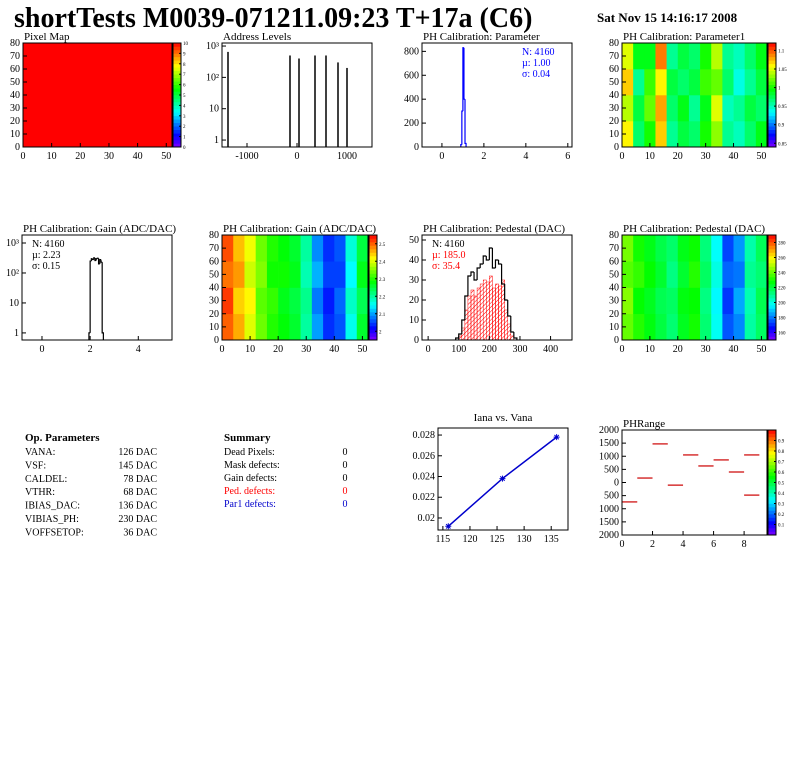  Describe the element at coordinates (214, 288) in the screenshot. I see `y-tick-label: 40` at that location.